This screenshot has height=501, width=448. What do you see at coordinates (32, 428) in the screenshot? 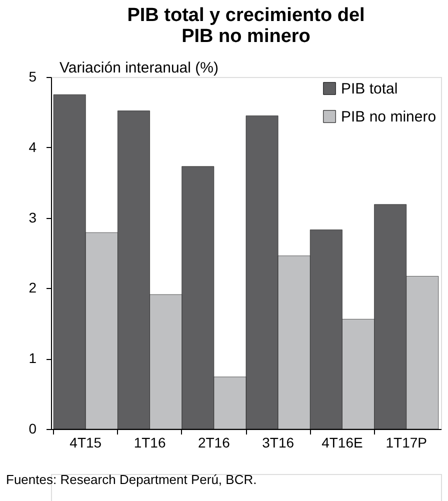
I see `y-tick-label: 0` at bounding box center [32, 428].